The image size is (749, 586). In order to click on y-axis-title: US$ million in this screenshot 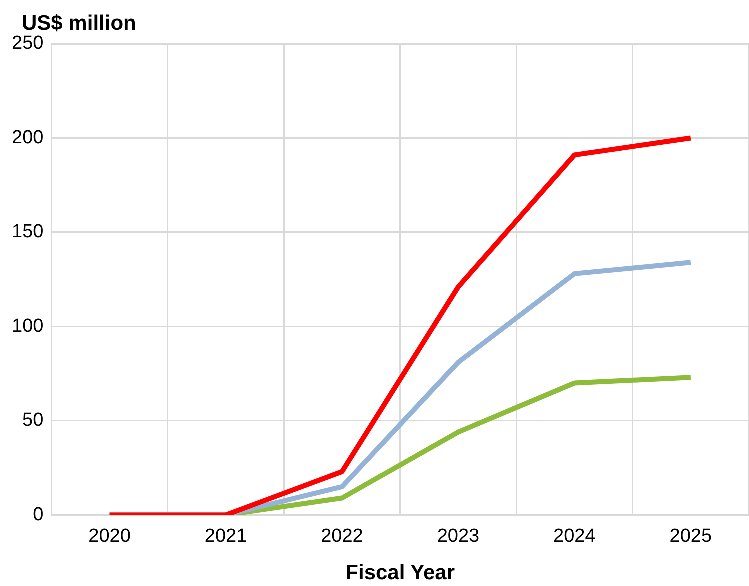, I will do `click(79, 23)`.